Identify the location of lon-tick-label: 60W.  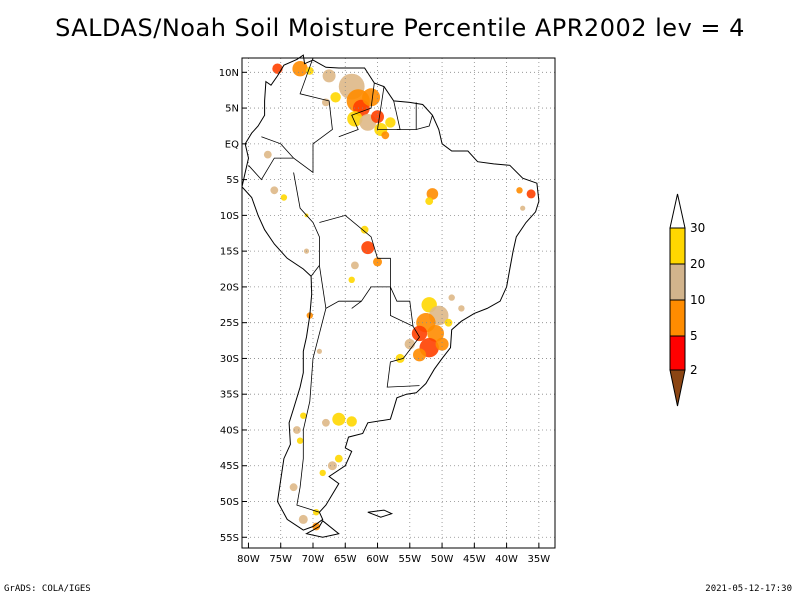
(377, 559).